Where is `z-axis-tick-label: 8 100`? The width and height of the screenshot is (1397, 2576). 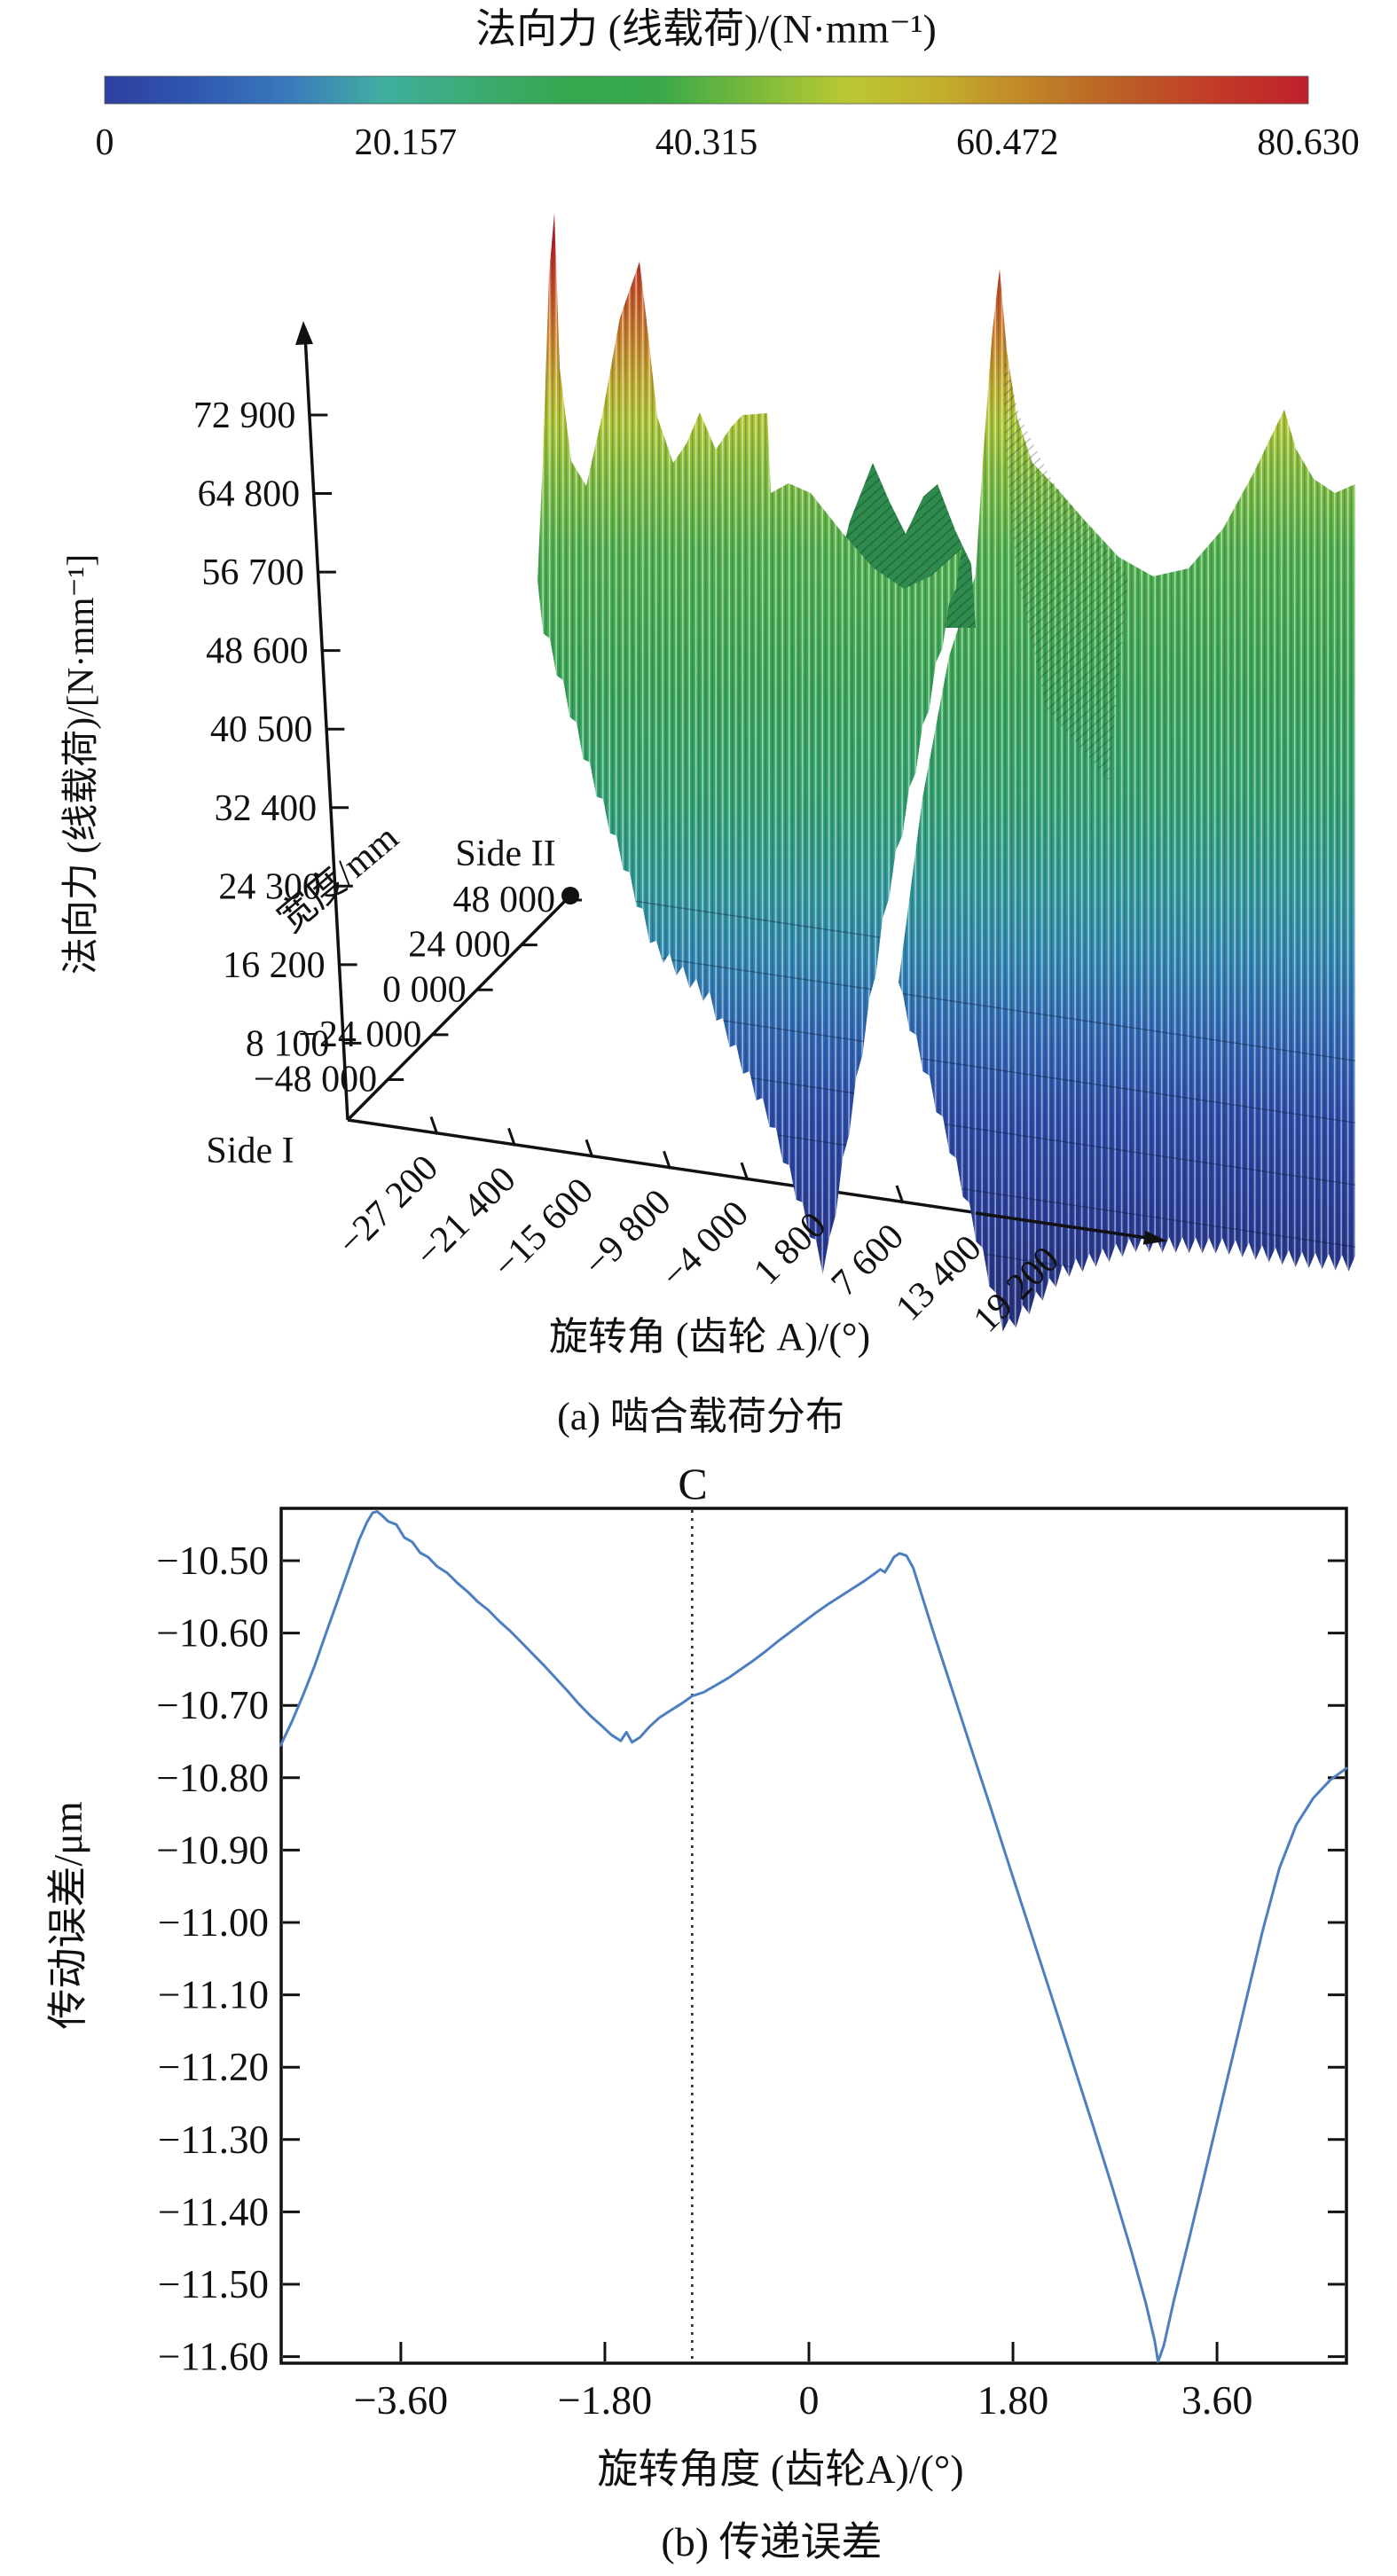 z-axis-tick-label: 8 100 is located at coordinates (288, 1043).